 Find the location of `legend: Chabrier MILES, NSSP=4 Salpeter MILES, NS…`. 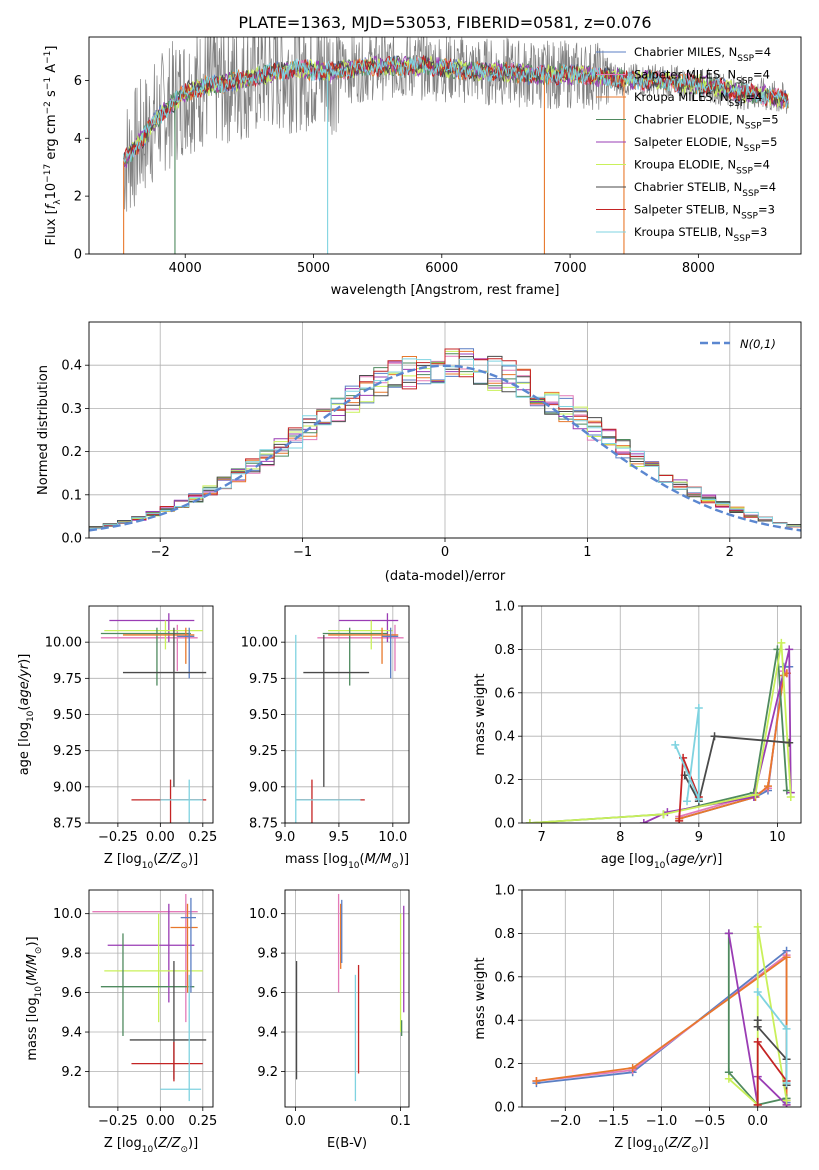

legend: Chabrier MILES, NSSP=4 Salpeter MILES, NS… is located at coordinates (687, 144).